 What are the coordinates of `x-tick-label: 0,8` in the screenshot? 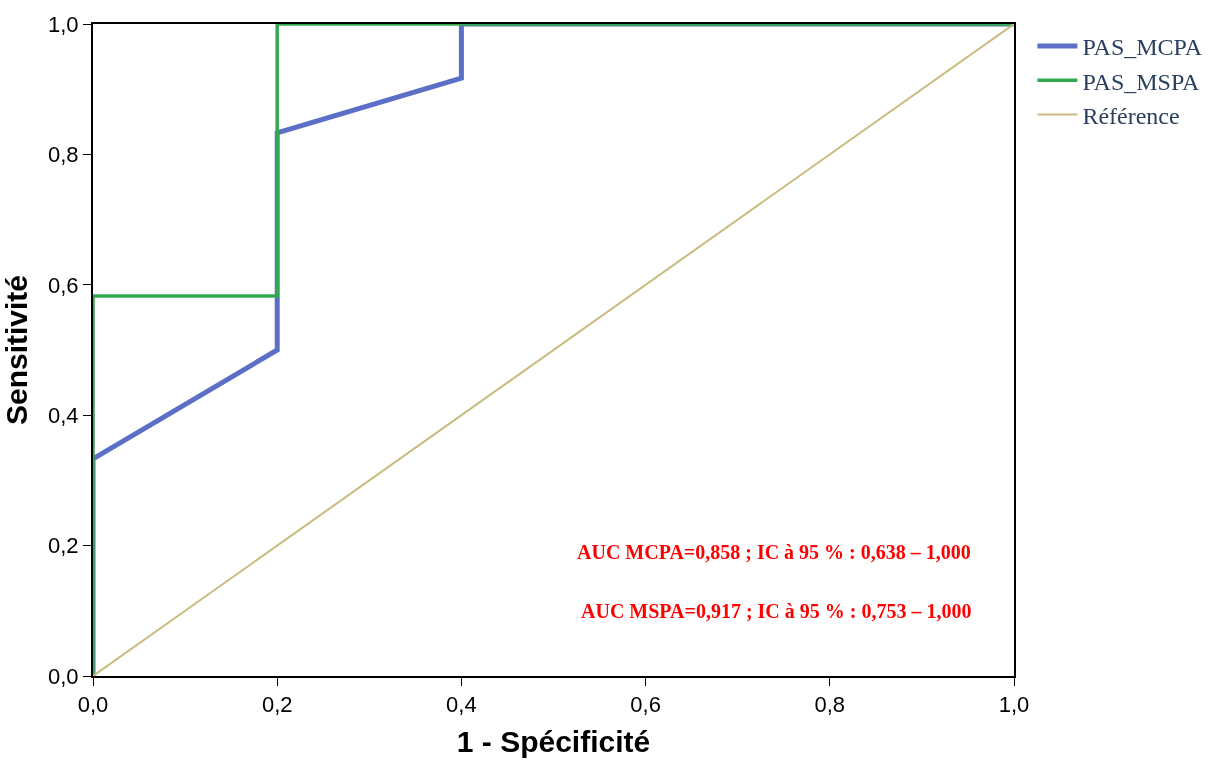 It's located at (830, 705).